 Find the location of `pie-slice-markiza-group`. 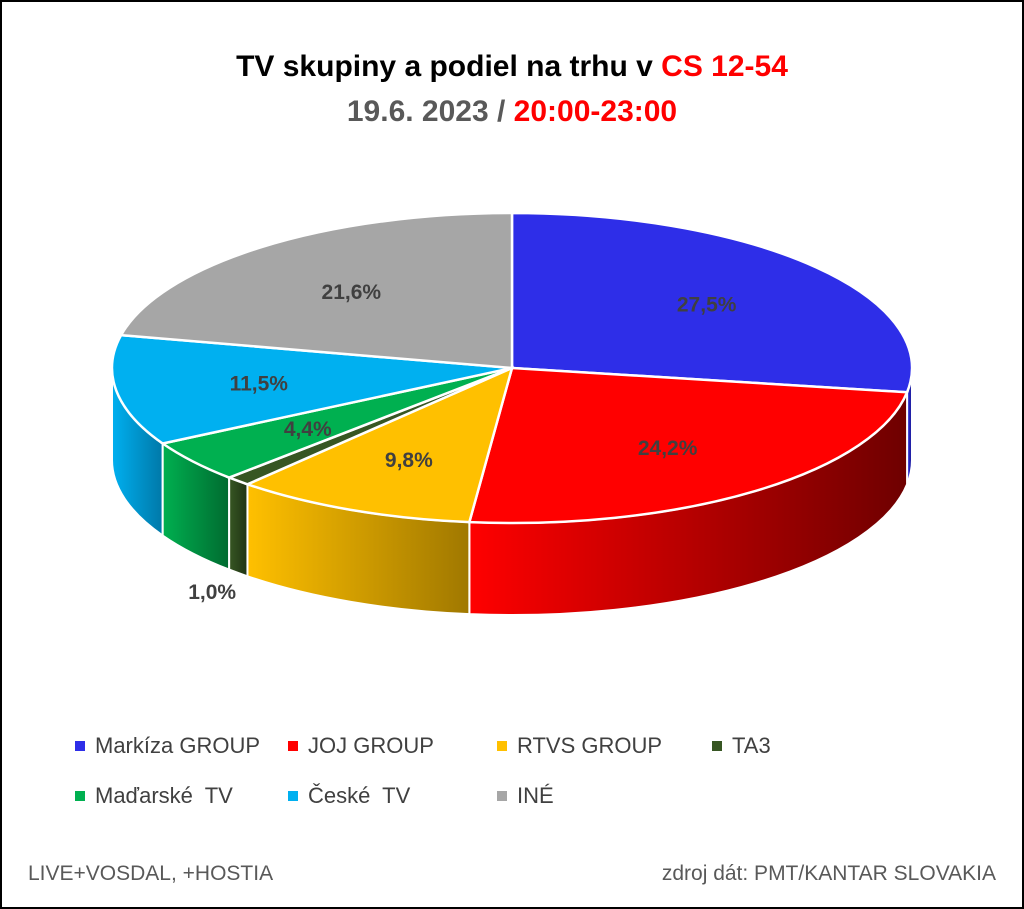

pie-slice-markiza-group is located at coordinates (712, 302).